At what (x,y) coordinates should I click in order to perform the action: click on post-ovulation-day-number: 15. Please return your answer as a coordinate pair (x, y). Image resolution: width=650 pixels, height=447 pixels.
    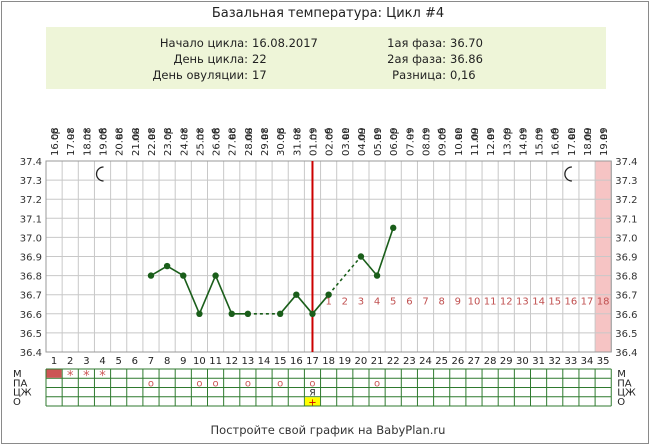
    Looking at the image, I should click on (554, 301).